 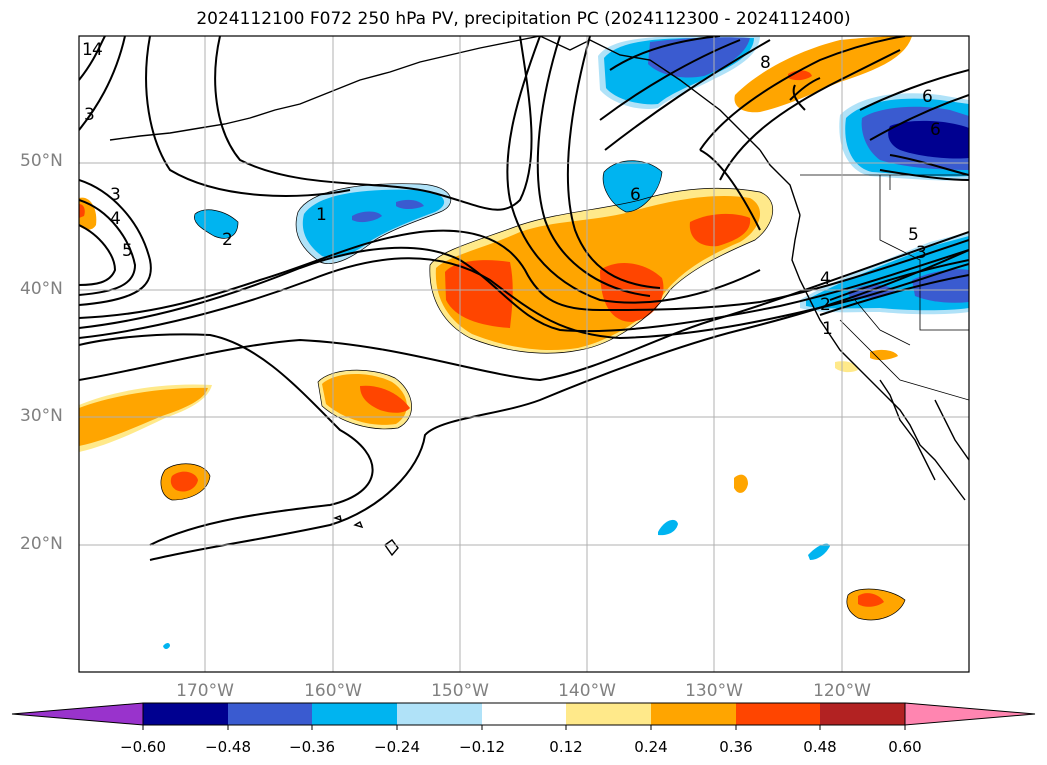 What do you see at coordinates (714, 691) in the screenshot?
I see `lon-label-130w: 130°W` at bounding box center [714, 691].